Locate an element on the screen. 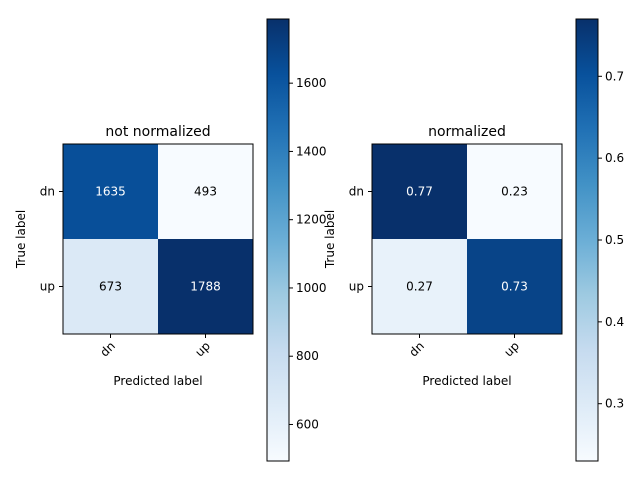 The width and height of the screenshot is (640, 480). cell-value-label: 1788 is located at coordinates (205, 287).